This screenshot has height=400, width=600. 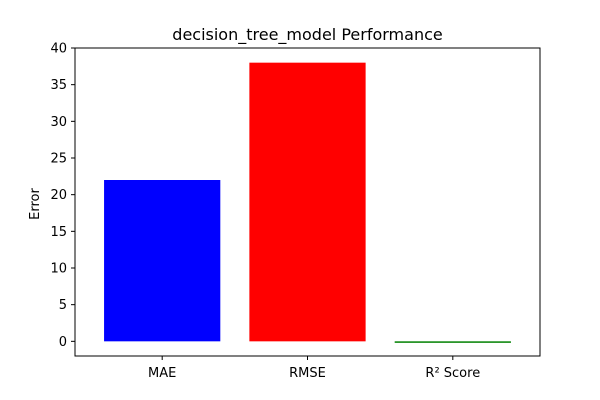 What do you see at coordinates (58, 269) in the screenshot?
I see `y-tick-label: 10` at bounding box center [58, 269].